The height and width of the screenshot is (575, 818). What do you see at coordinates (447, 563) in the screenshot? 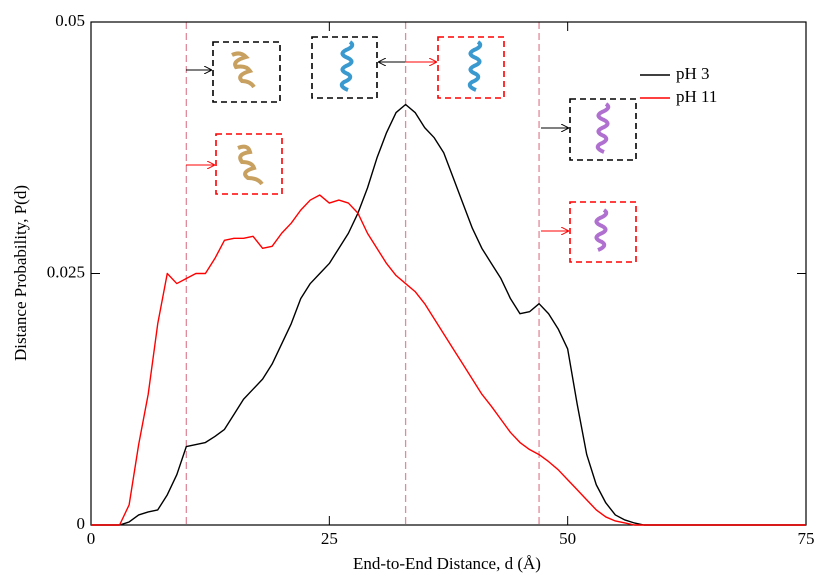
I see `x-axis-label: End-to-End Distance, d (Å)` at bounding box center [447, 563].